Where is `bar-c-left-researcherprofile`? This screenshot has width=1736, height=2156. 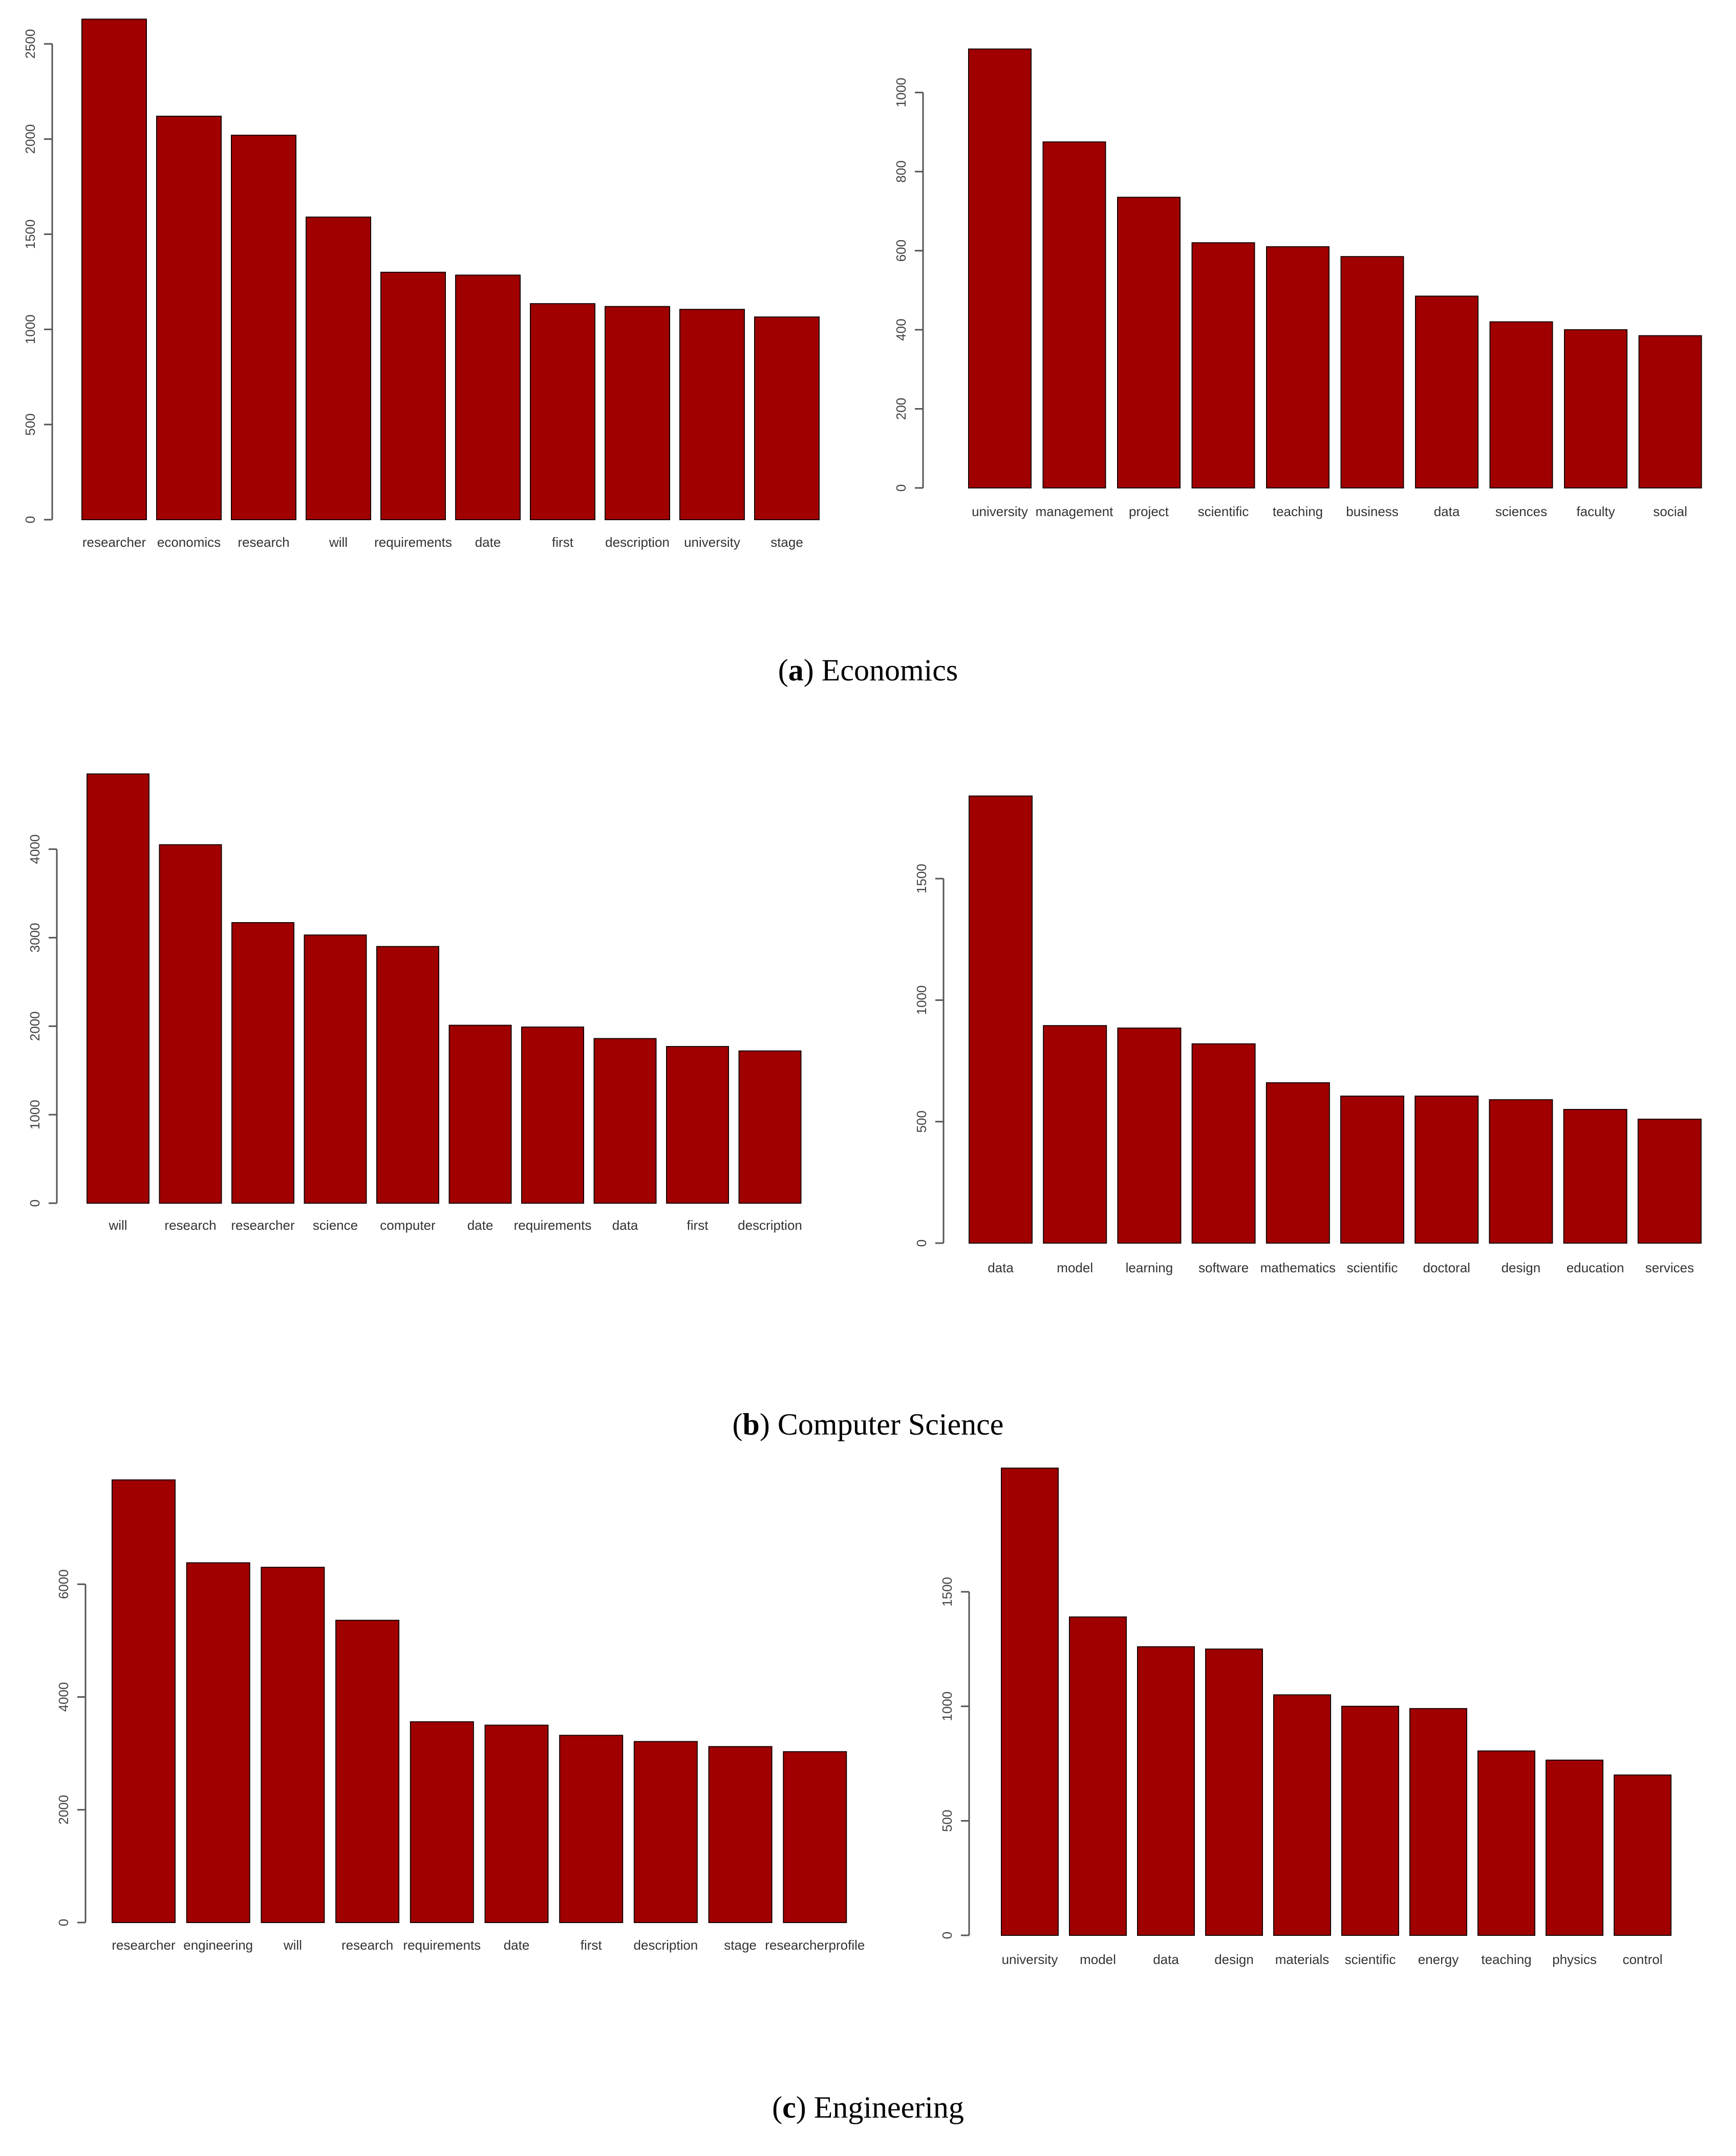 bar-c-left-researcherprofile is located at coordinates (815, 1837).